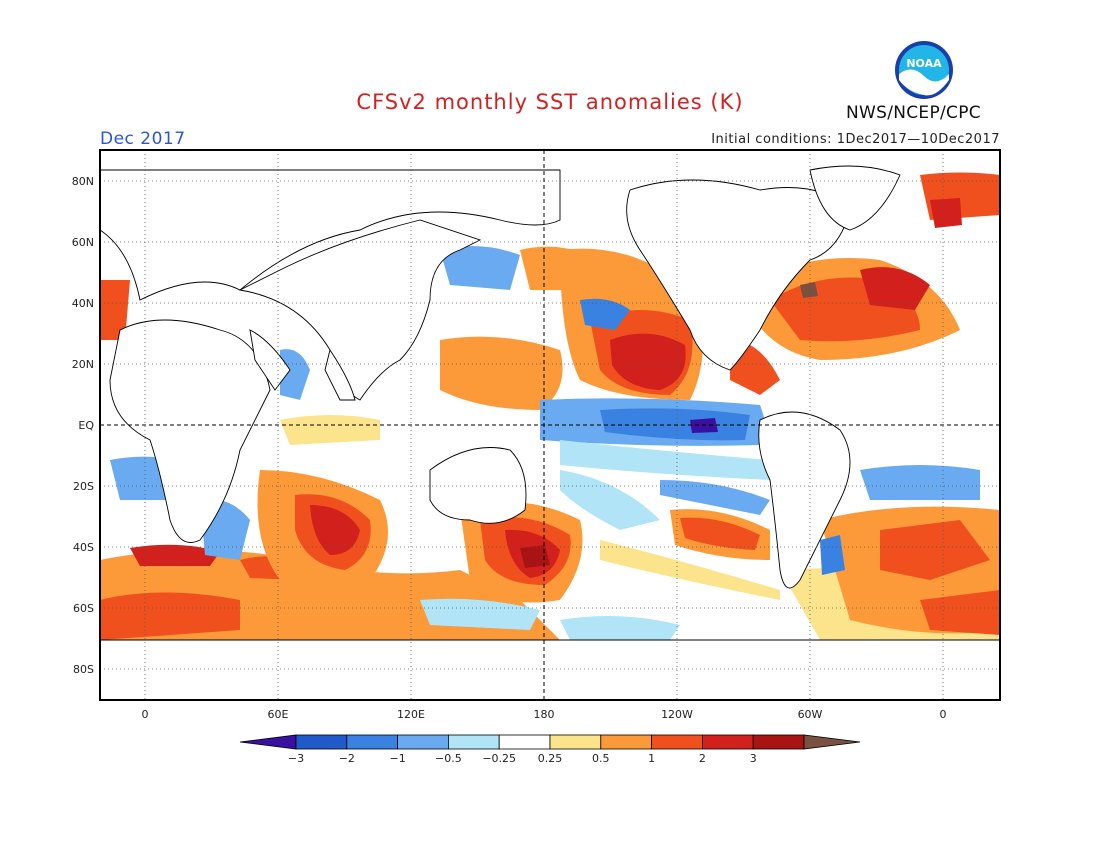  What do you see at coordinates (83, 364) in the screenshot?
I see `lat-label: 20N` at bounding box center [83, 364].